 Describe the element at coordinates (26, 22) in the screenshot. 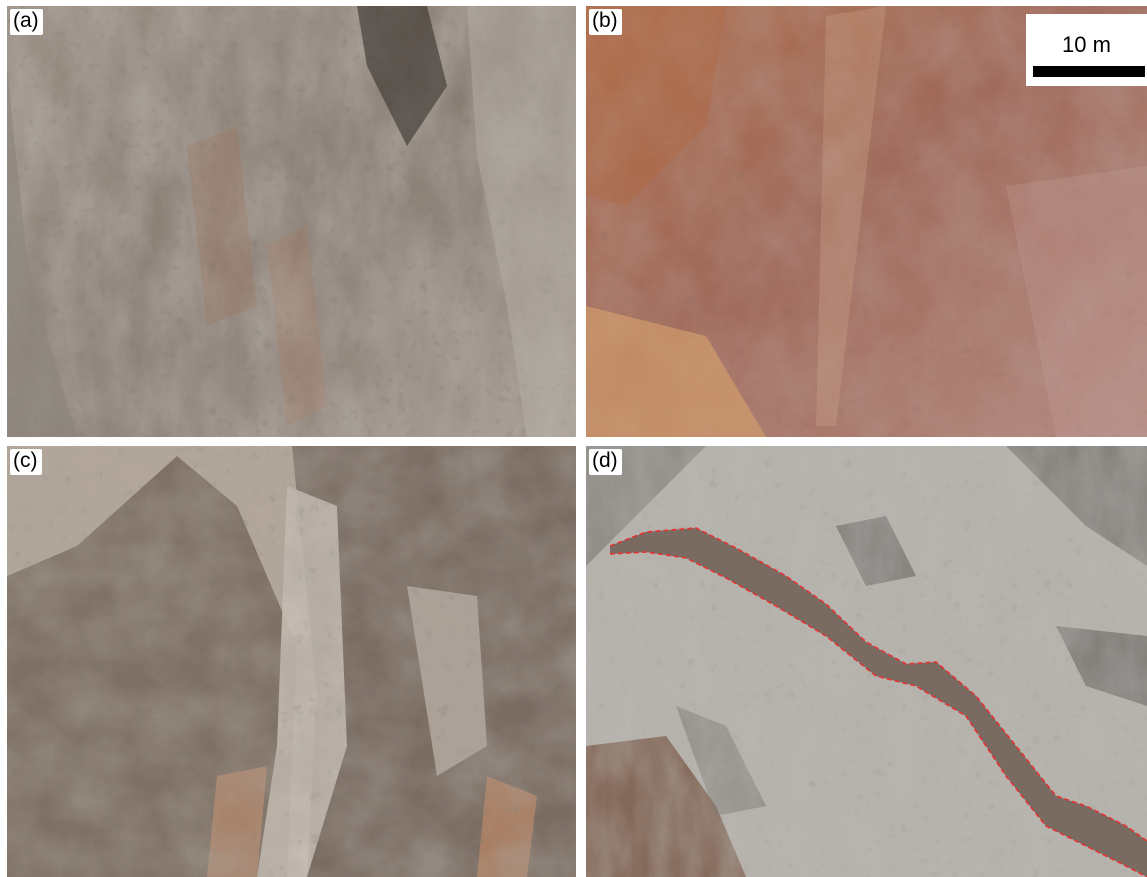

I see `panel-a-label: (a)` at that location.